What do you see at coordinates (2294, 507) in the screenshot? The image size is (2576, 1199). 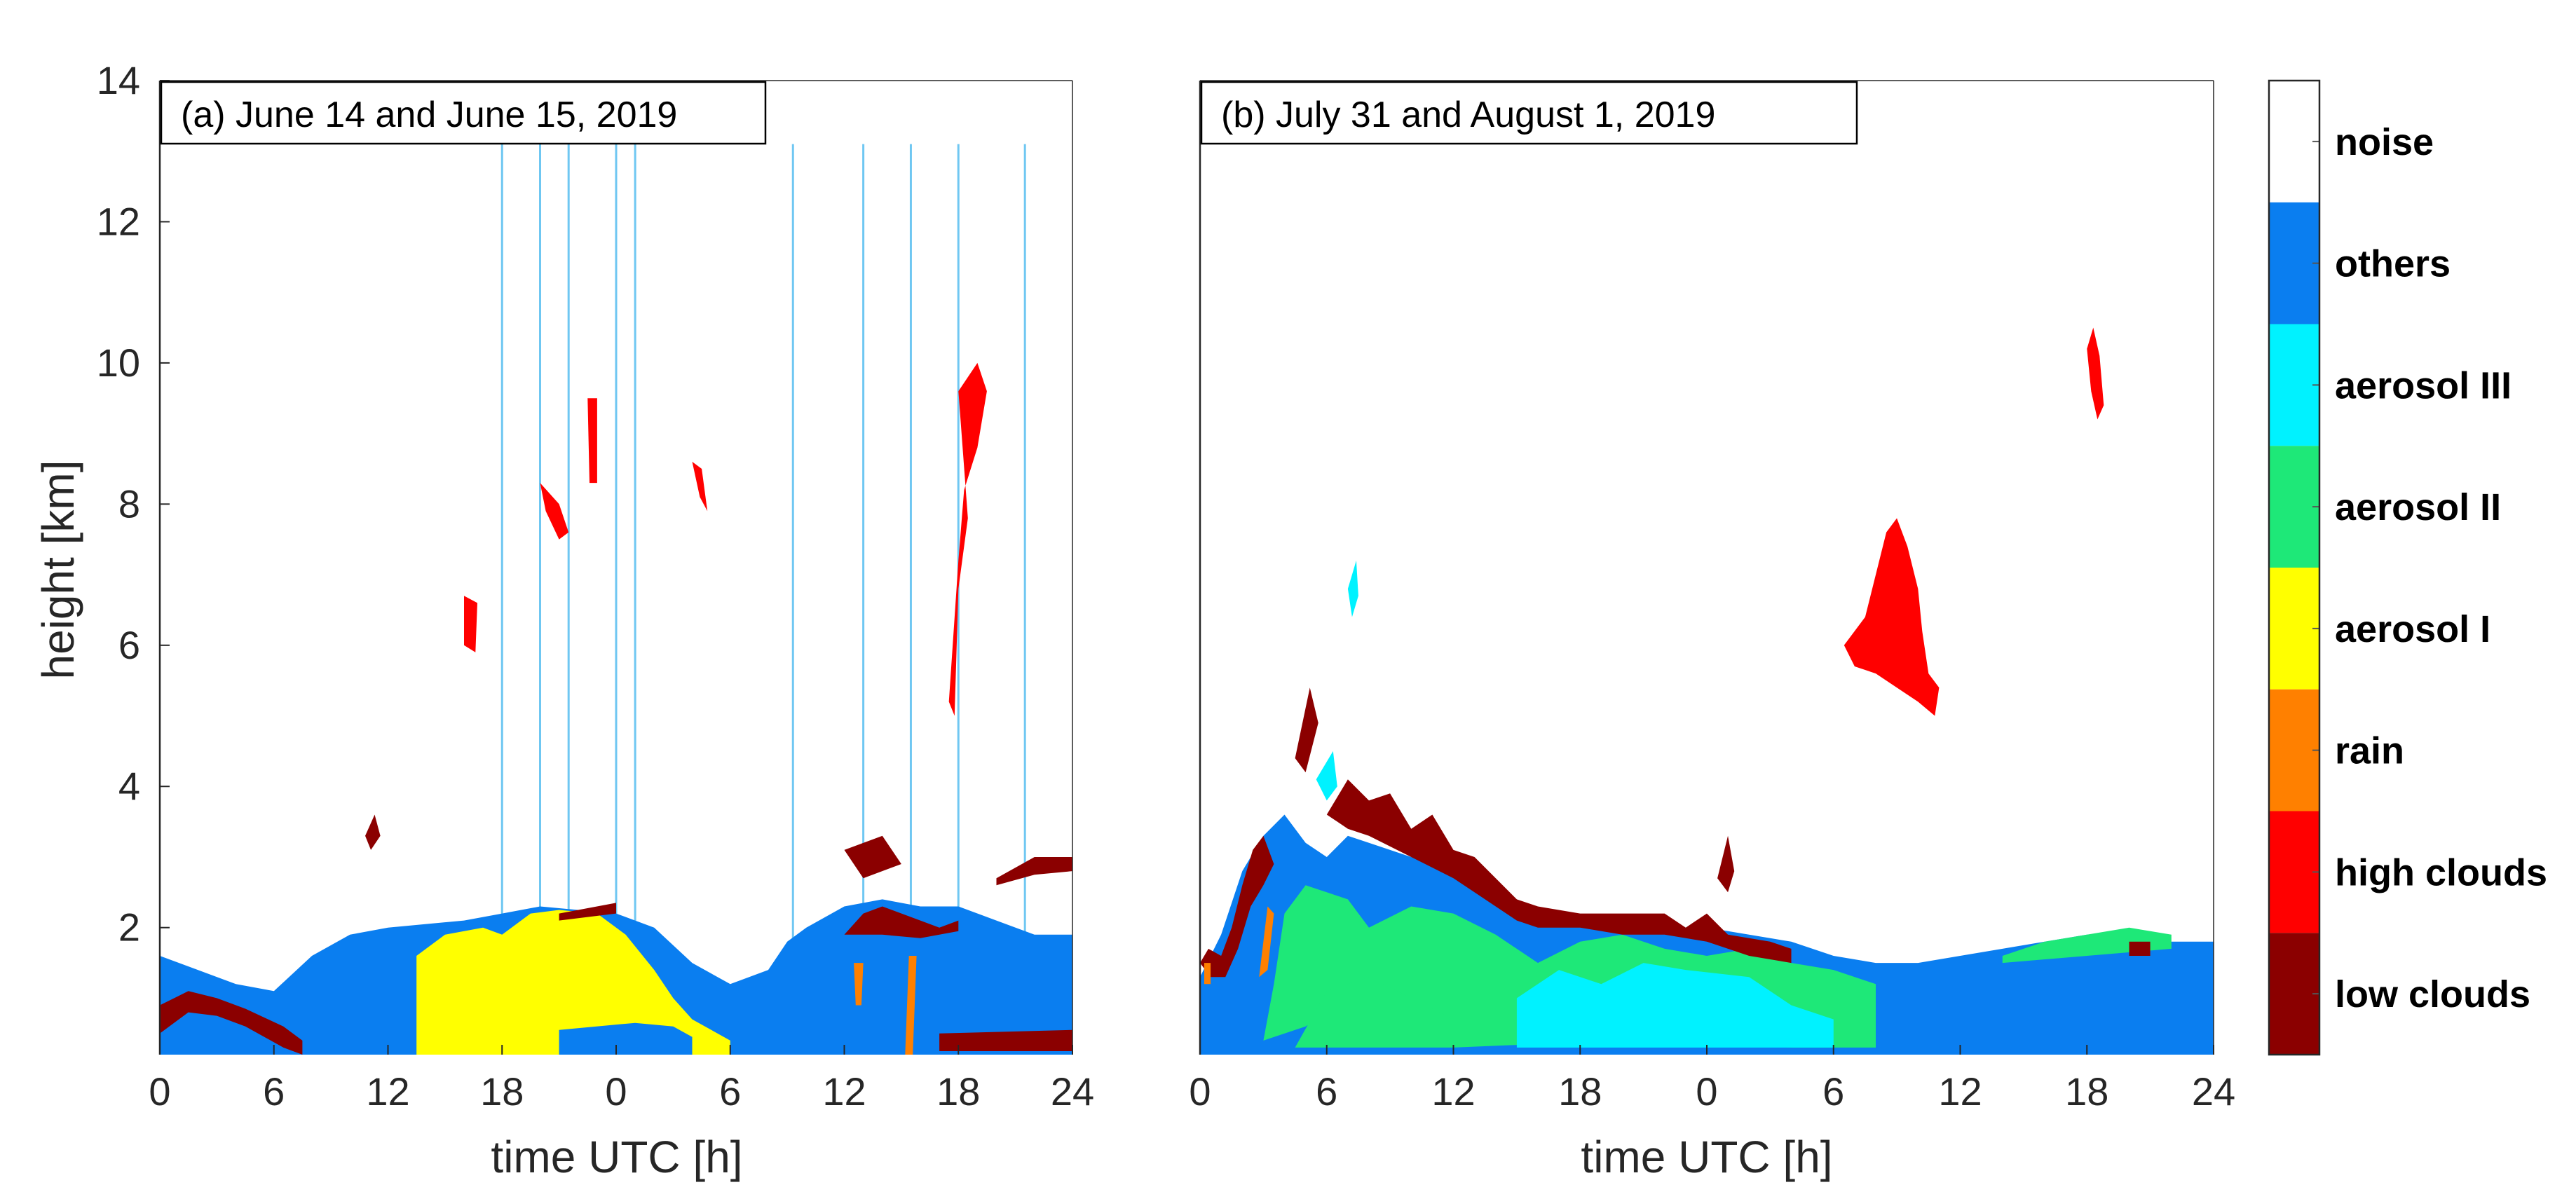 I see `legend-swatch-aerosol-ii` at bounding box center [2294, 507].